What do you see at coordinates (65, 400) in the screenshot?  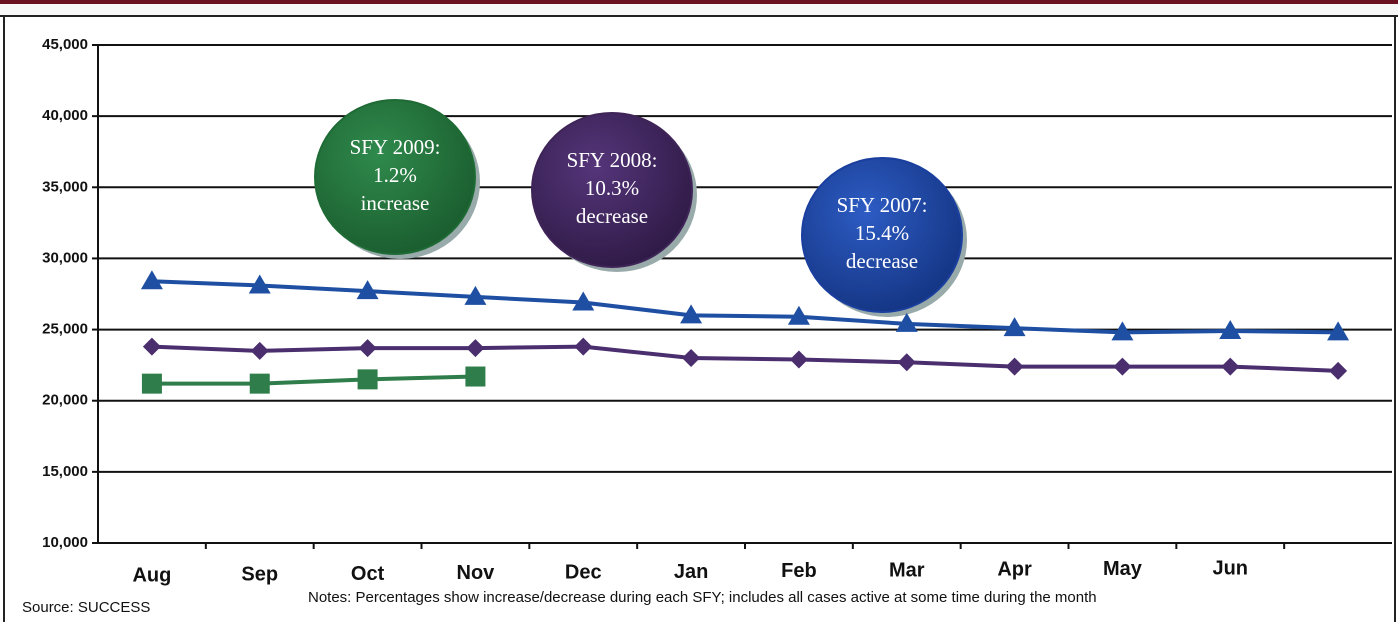 I see `y-tick-label: 20,000` at bounding box center [65, 400].